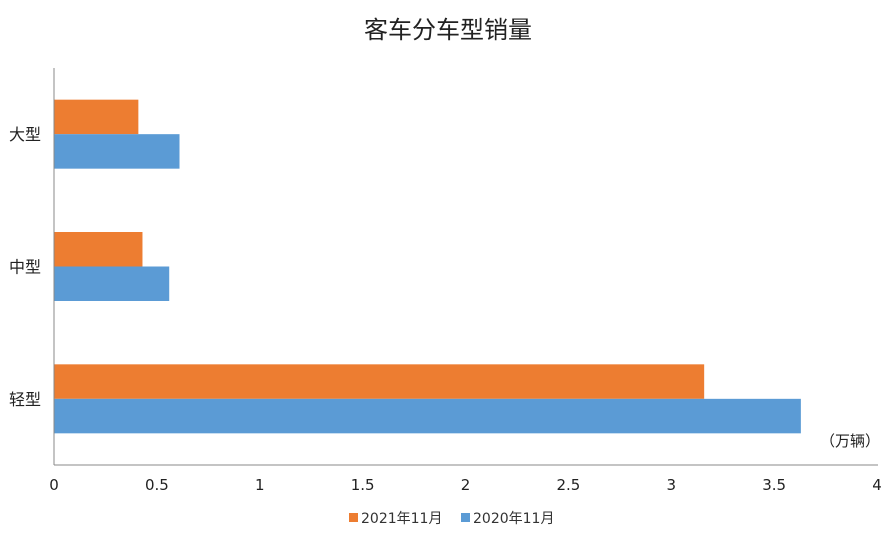 The image size is (896, 539). What do you see at coordinates (401, 519) in the screenshot?
I see `legend-label: 2021年11月` at bounding box center [401, 519].